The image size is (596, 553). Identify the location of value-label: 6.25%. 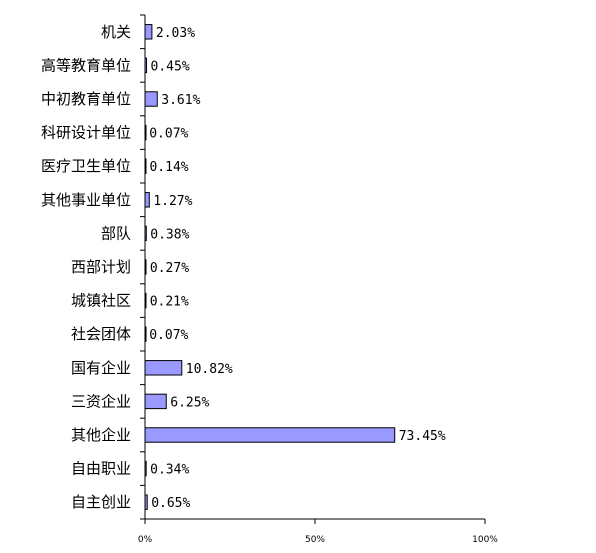
(189, 402).